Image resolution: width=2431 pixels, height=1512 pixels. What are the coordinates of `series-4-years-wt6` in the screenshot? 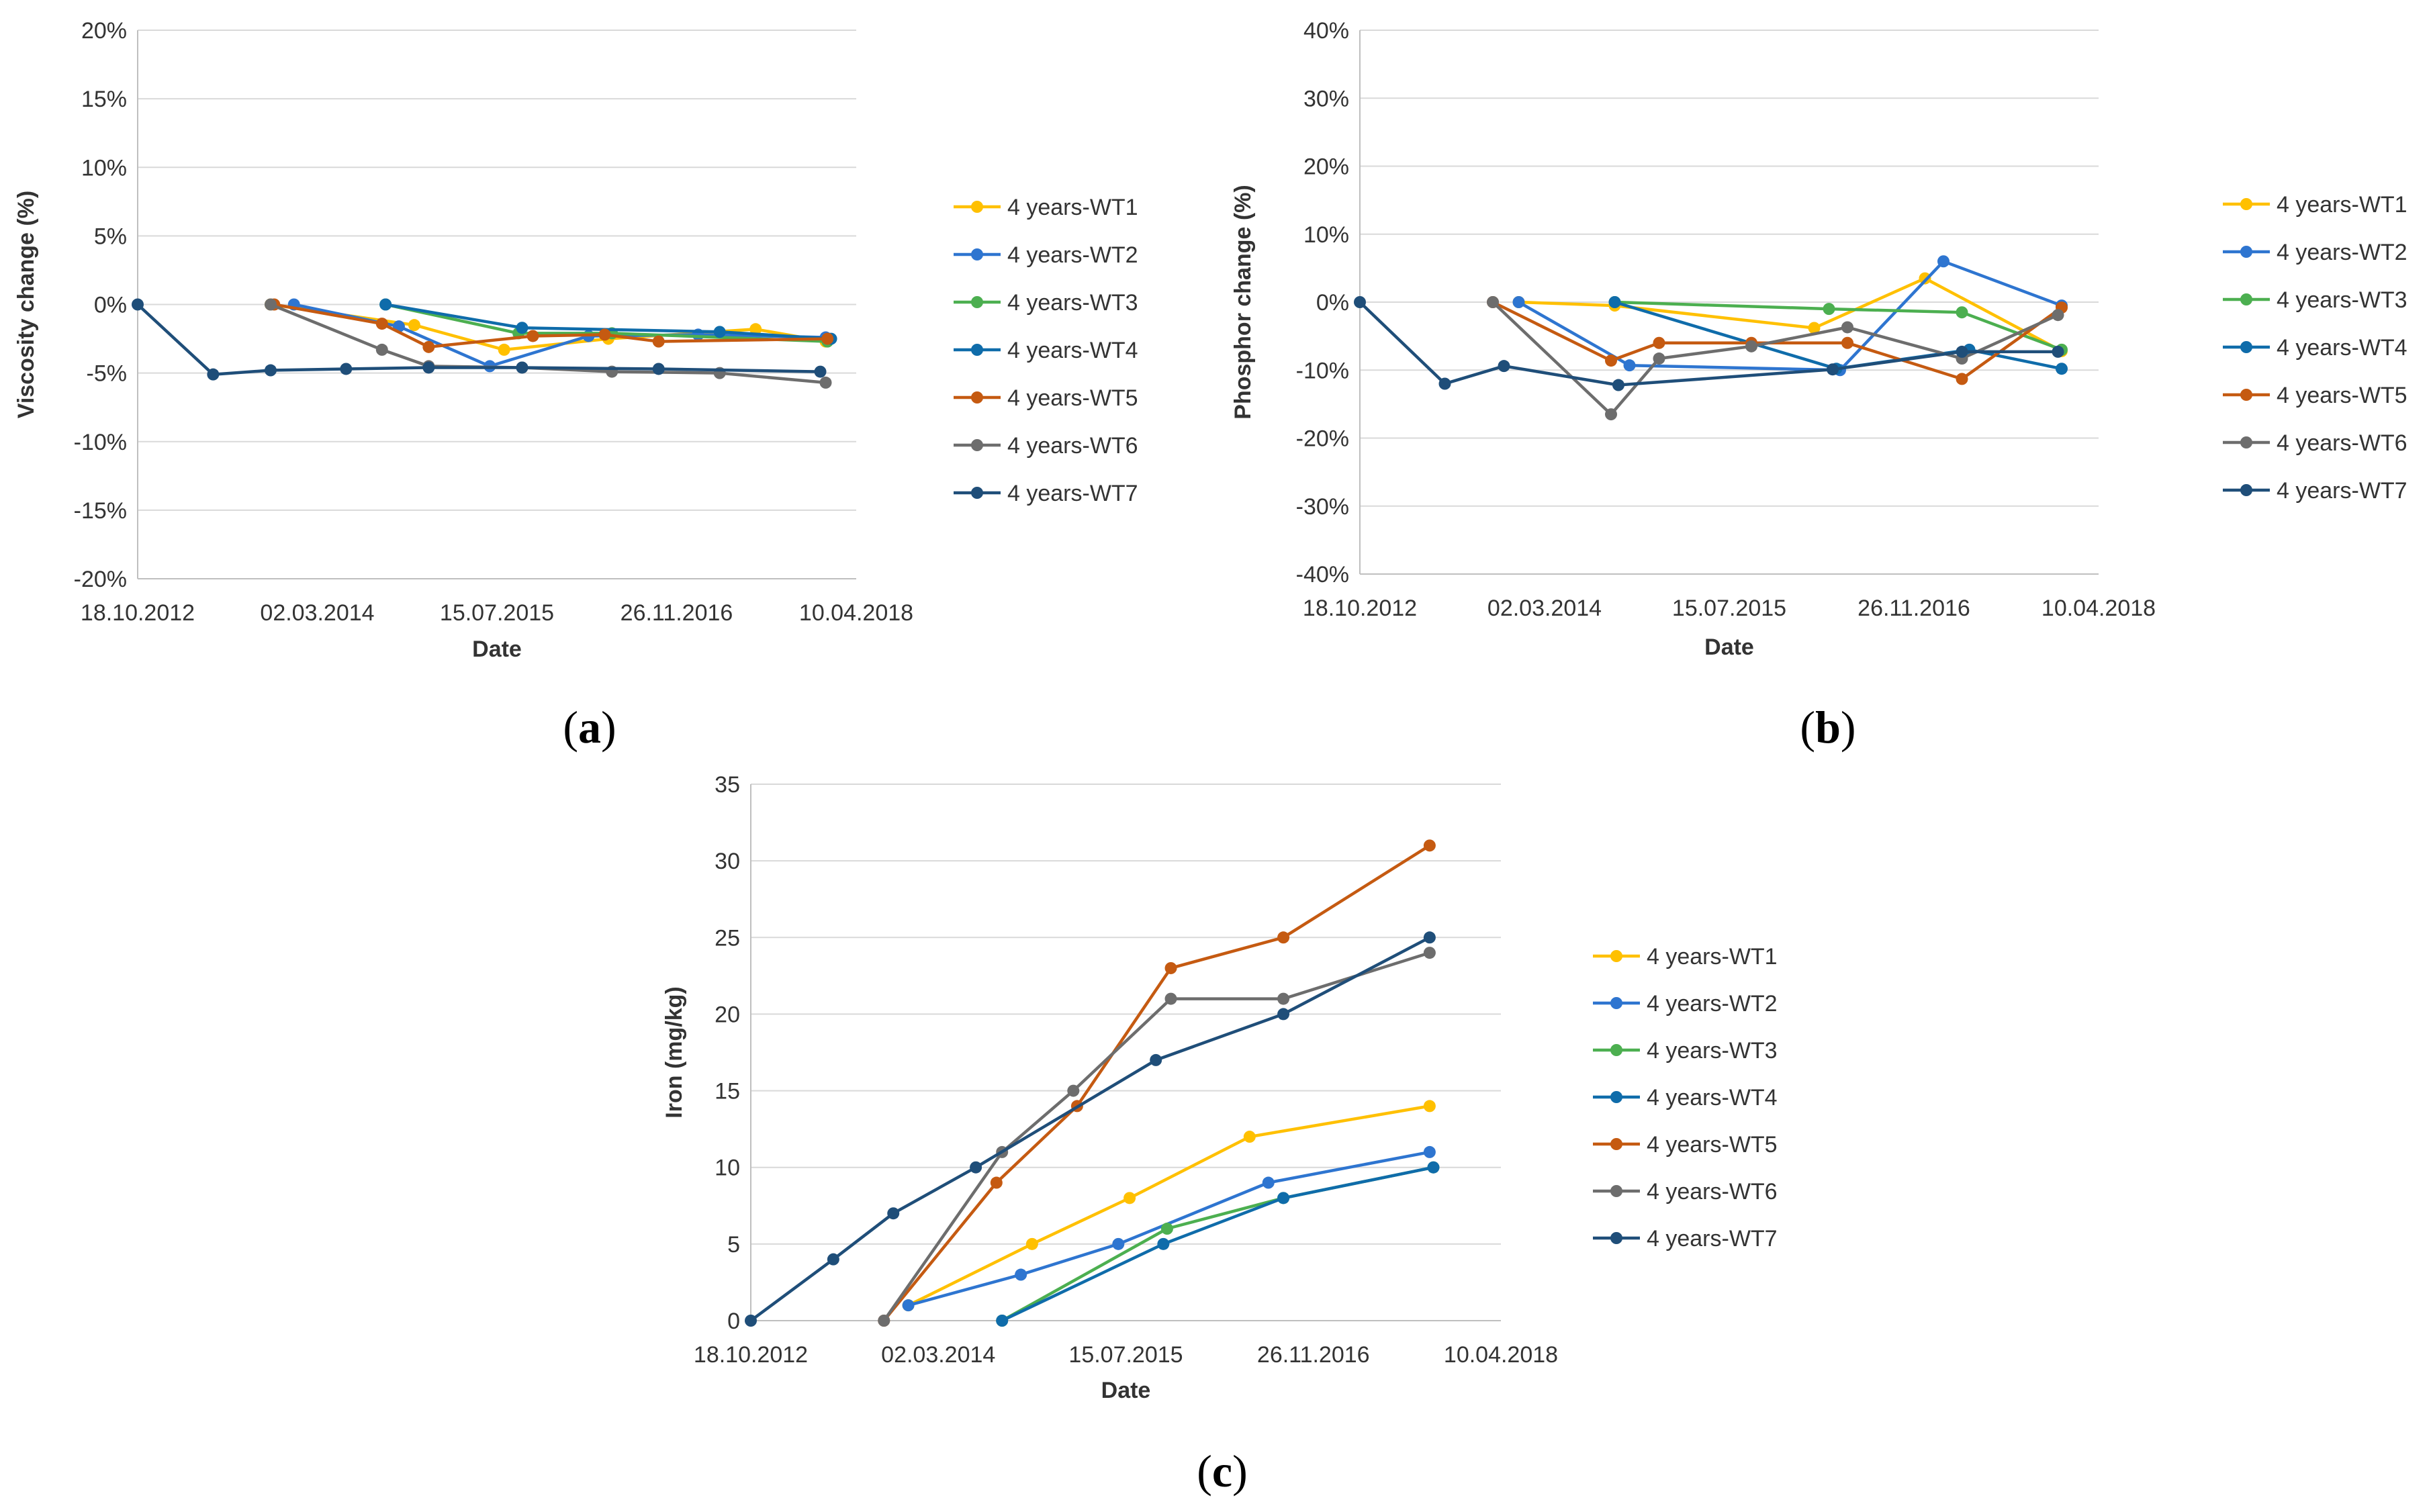 It's located at (548, 343).